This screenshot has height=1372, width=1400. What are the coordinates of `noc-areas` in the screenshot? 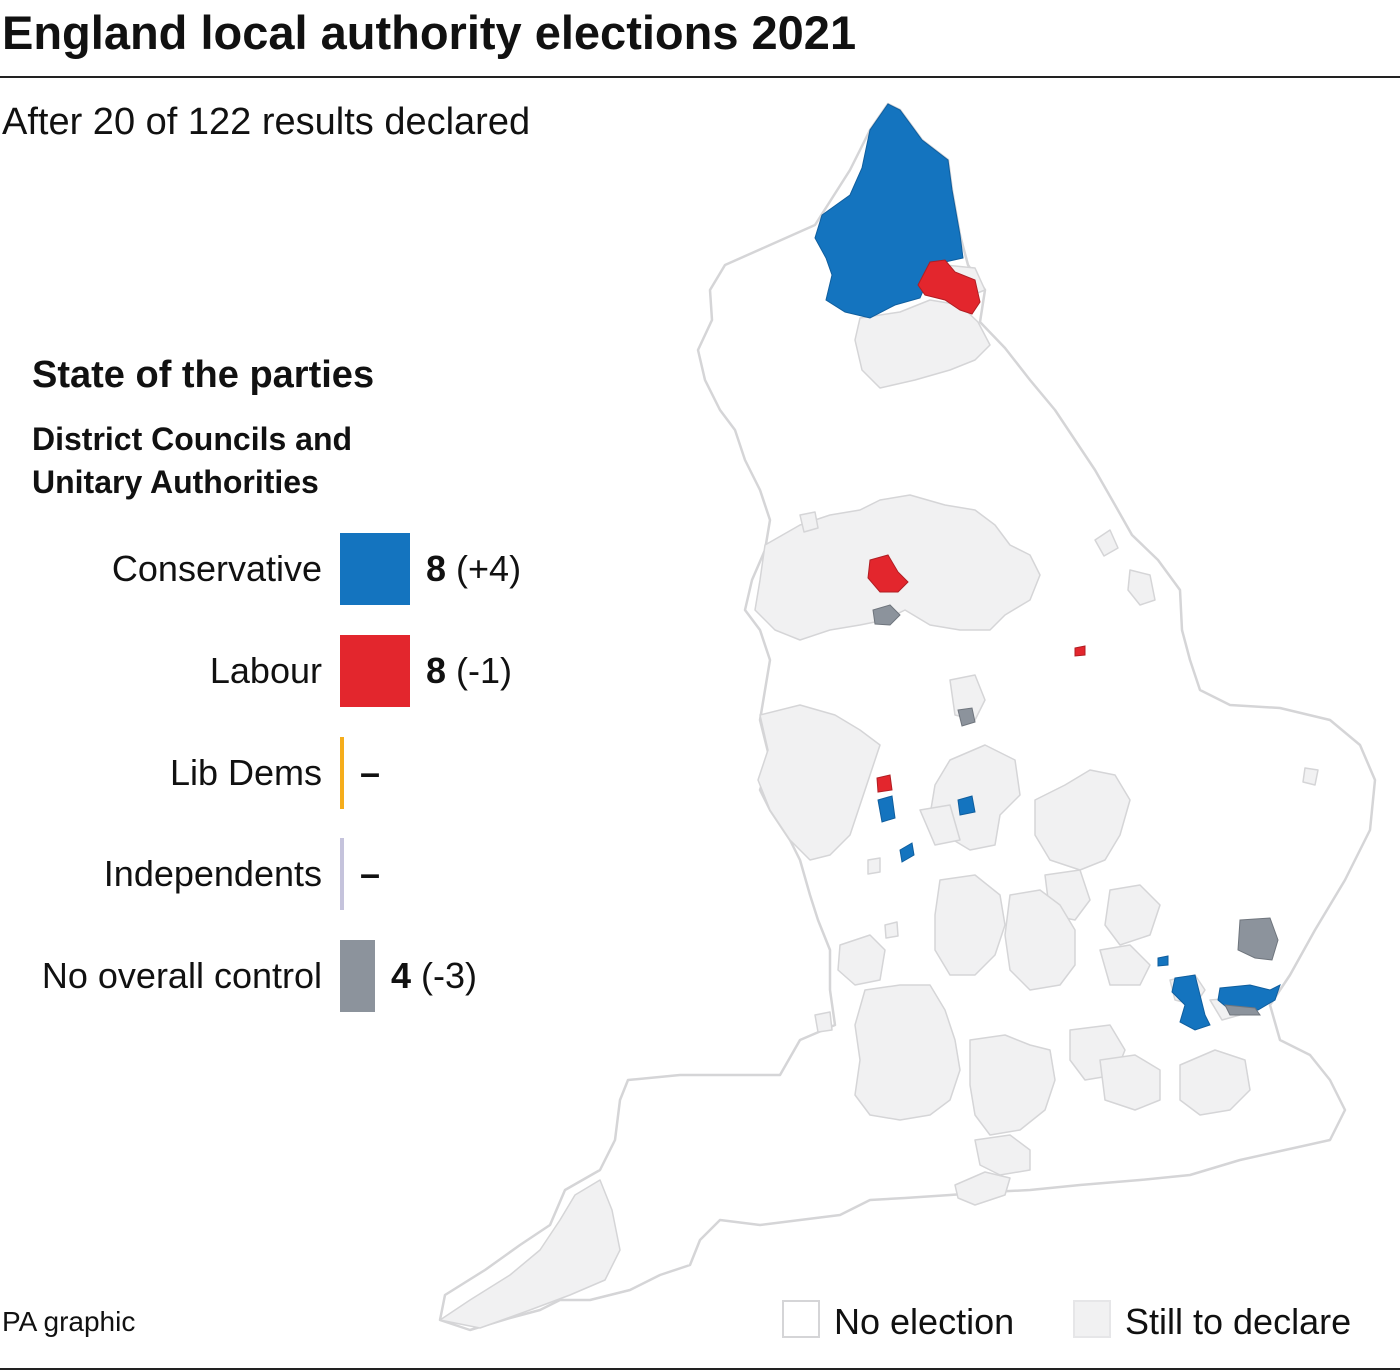 It's located at (1075, 810).